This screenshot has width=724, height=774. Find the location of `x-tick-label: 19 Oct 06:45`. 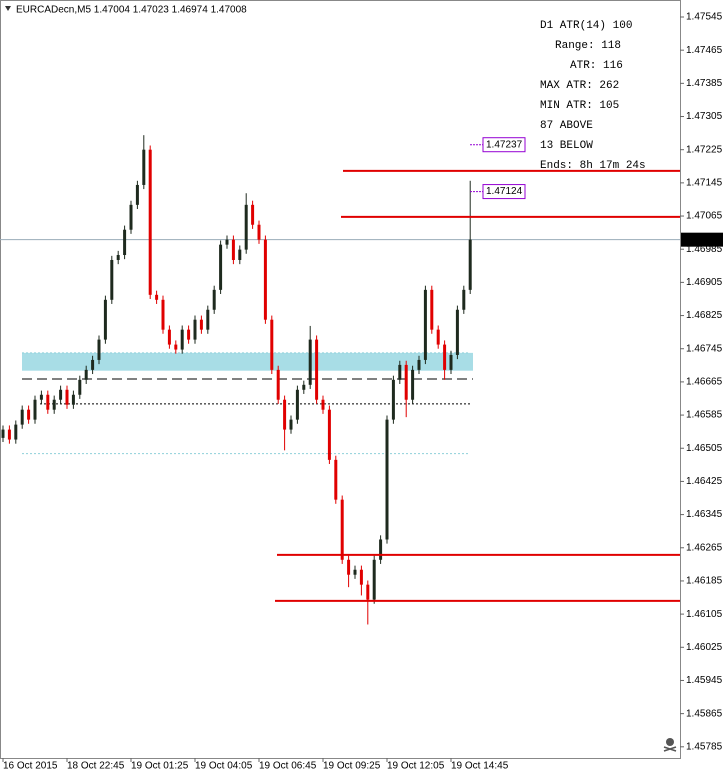

x-tick-label: 19 Oct 06:45 is located at coordinates (288, 766).